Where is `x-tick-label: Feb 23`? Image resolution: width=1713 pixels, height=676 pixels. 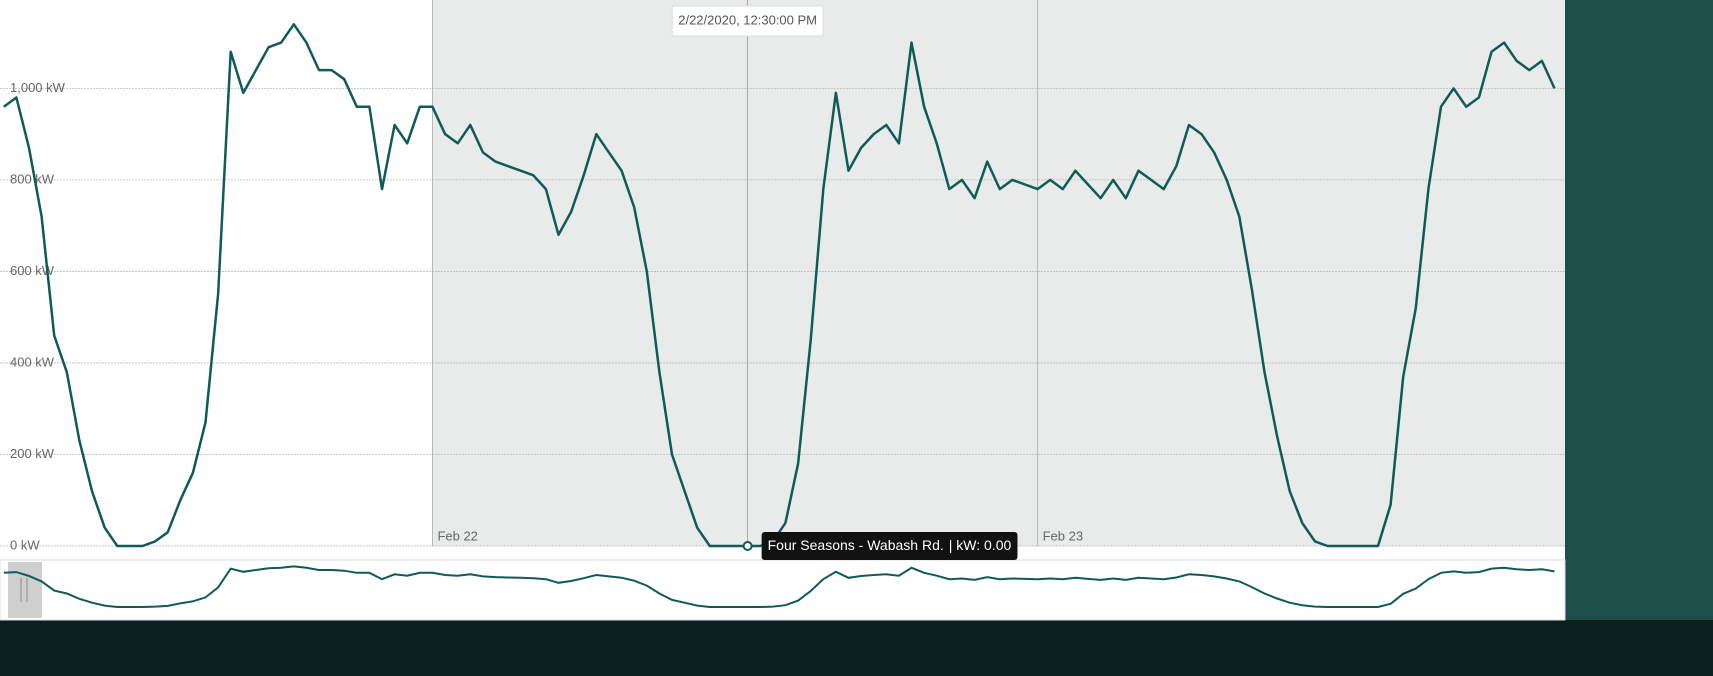 x-tick-label: Feb 23 is located at coordinates (1063, 535).